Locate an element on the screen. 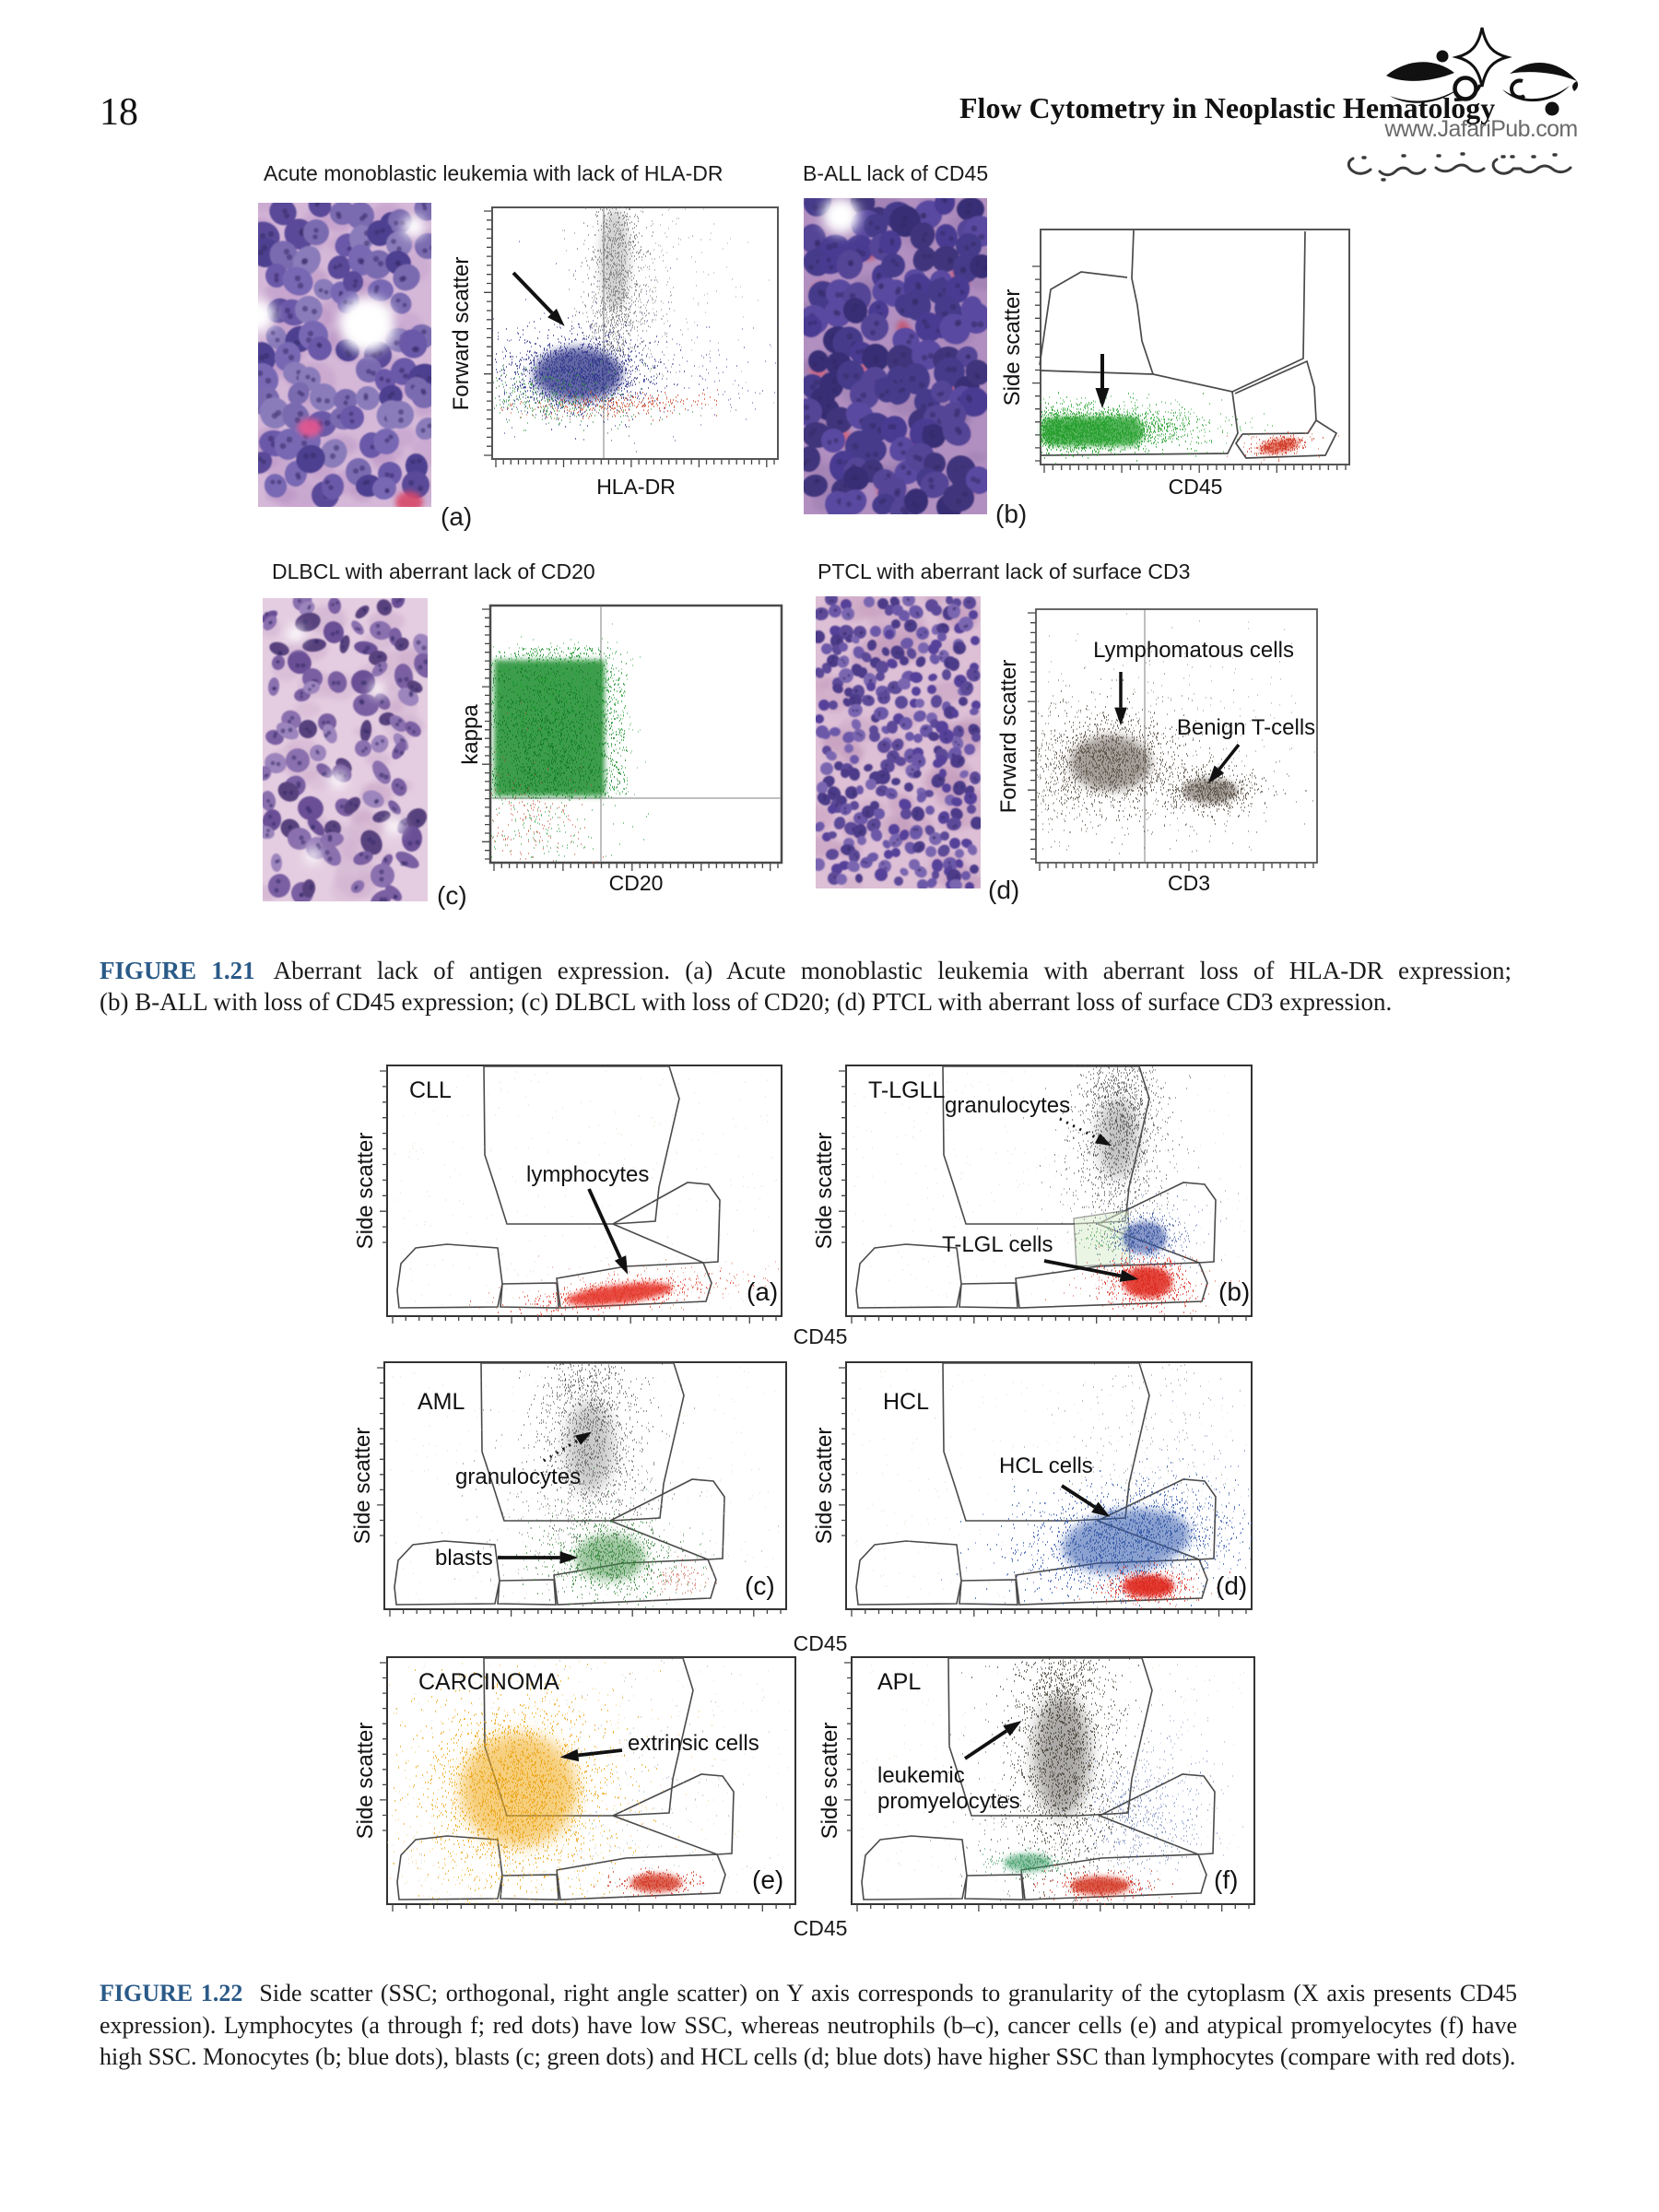 The image size is (1659, 2212). svg-text: HLA-DR is located at coordinates (636, 487).